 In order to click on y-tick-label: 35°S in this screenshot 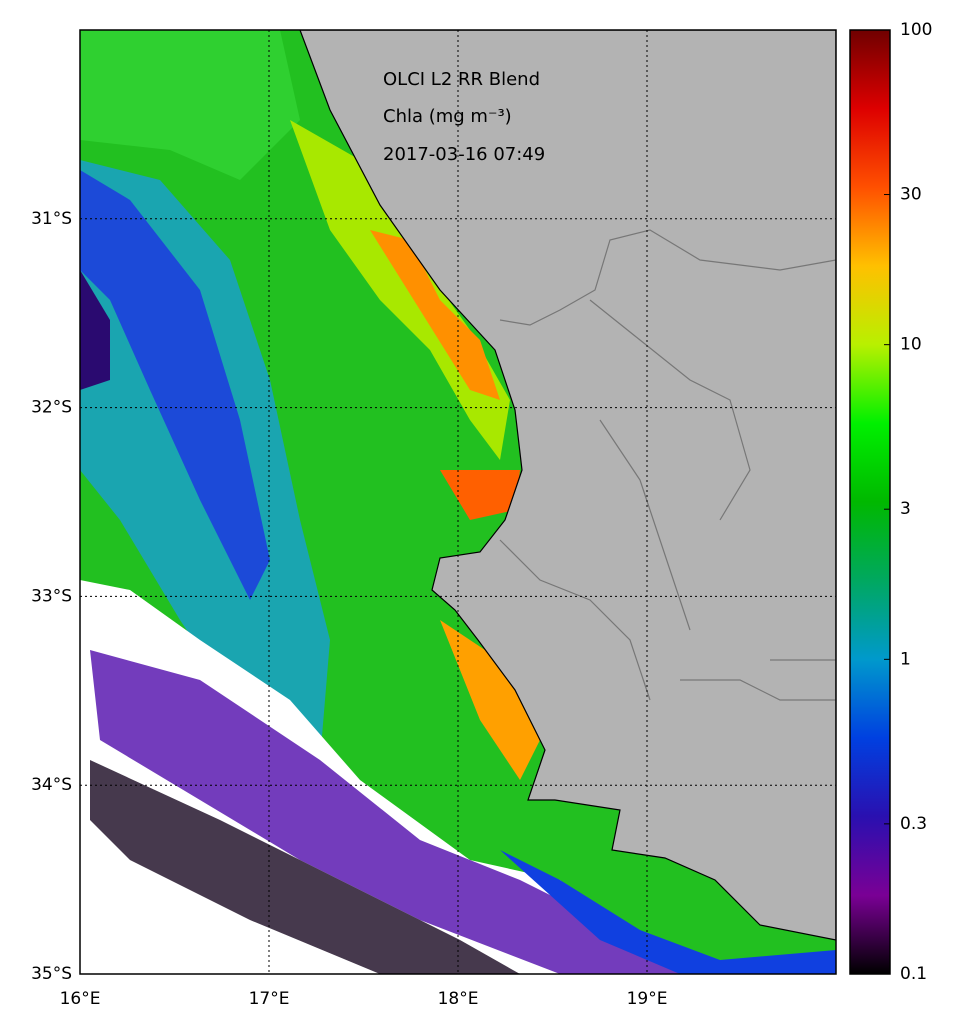, I will do `click(51, 974)`.